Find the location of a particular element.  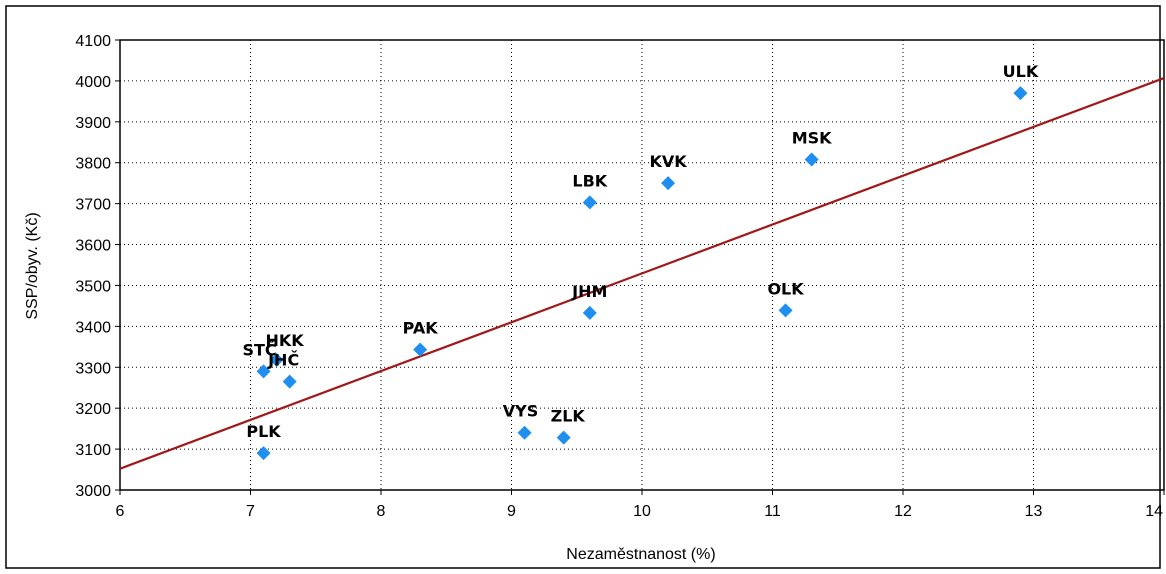

data-point-jhč is located at coordinates (289, 381).